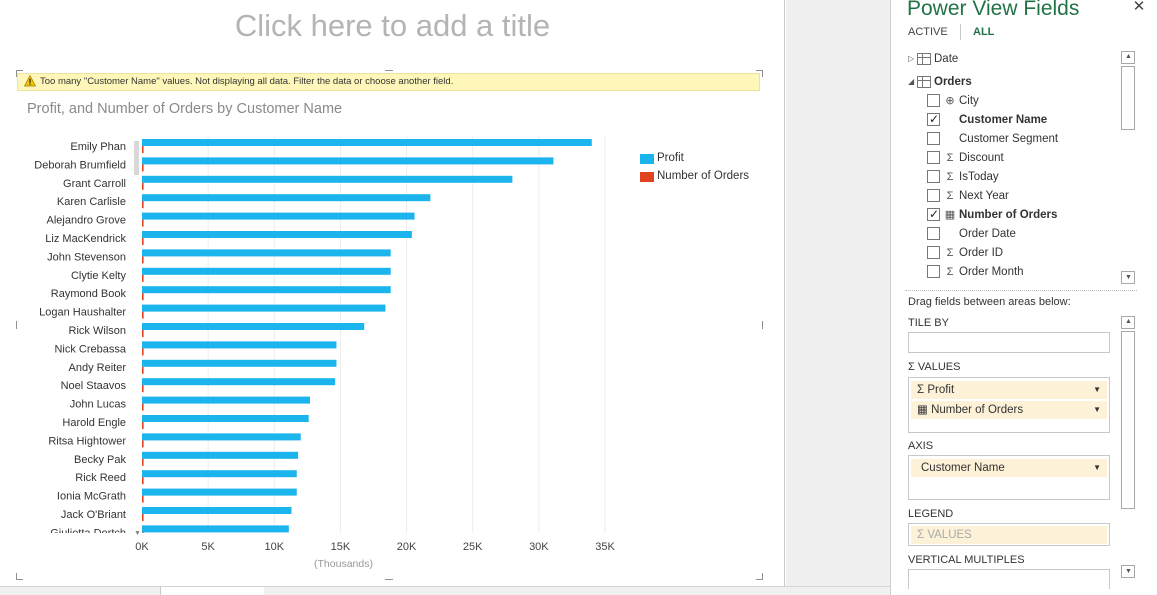 The width and height of the screenshot is (1157, 595). Describe the element at coordinates (1017, 139) in the screenshot. I see `field-row: Customer Segment` at that location.